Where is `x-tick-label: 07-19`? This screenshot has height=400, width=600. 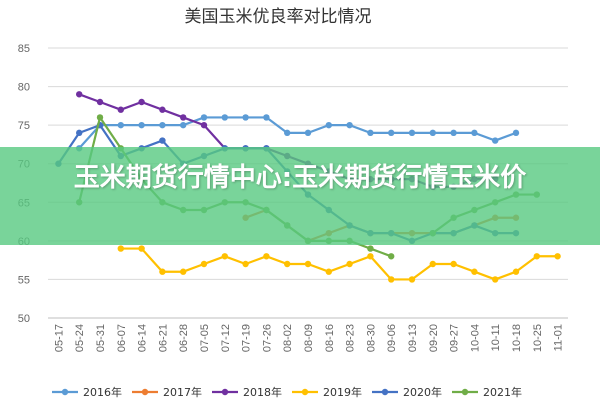
x-tick-label: 07-19 is located at coordinates (247, 338).